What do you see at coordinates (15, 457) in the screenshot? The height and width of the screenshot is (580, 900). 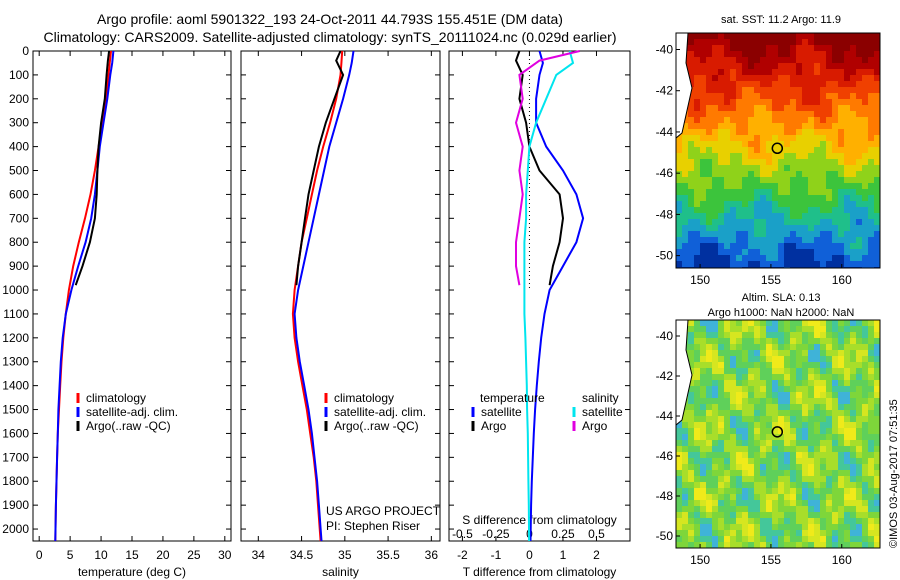 I see `y-tick-label: 1700` at bounding box center [15, 457].